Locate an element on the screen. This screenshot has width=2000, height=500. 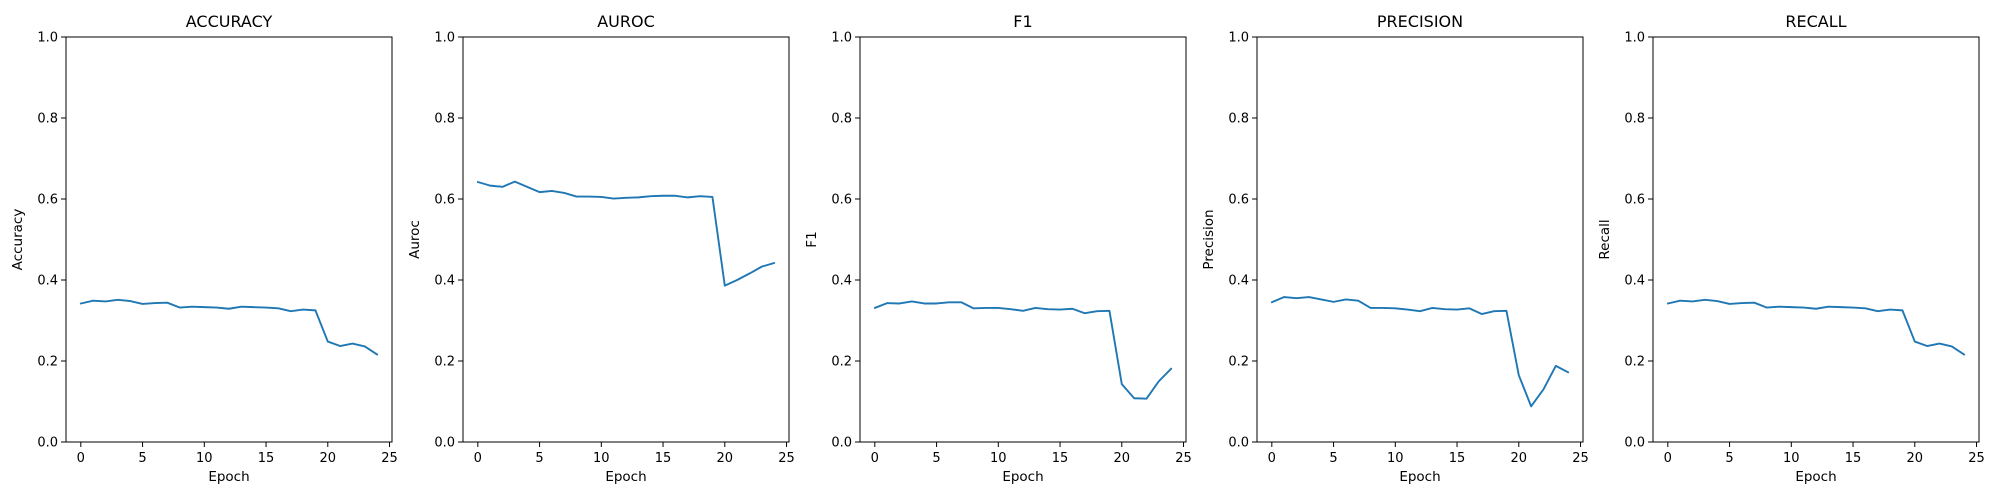
y-axis-label: Precision is located at coordinates (1209, 239).